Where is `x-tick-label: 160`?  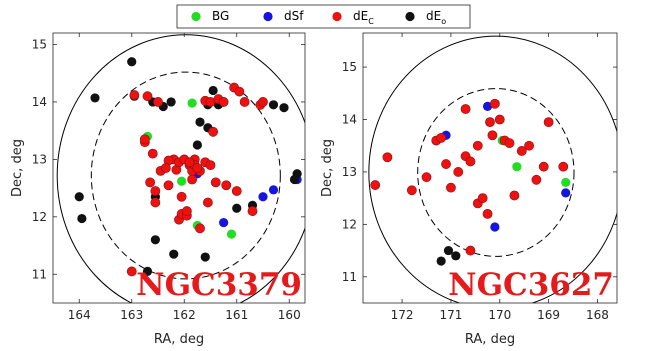 x-tick-label: 160 is located at coordinates (289, 315).